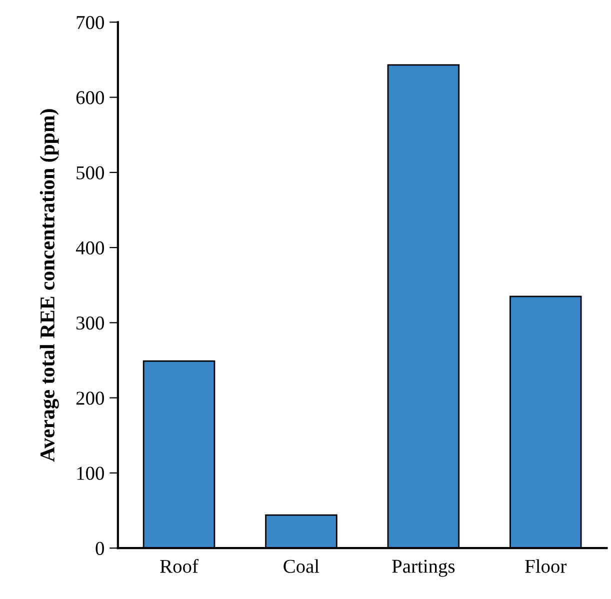 The height and width of the screenshot is (599, 611). Describe the element at coordinates (49, 285) in the screenshot. I see `y-axis-title: Average total REE concentration (ppm)` at that location.